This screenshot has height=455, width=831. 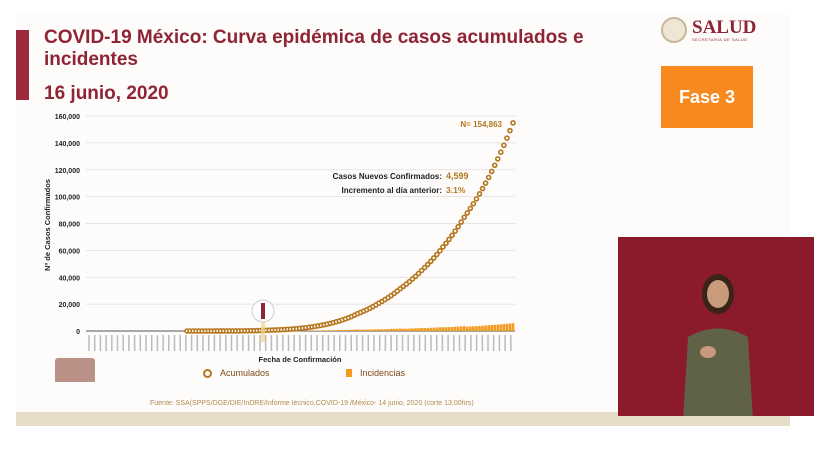 I want to click on increase-label: Incremento al día anterior:, so click(x=392, y=190).